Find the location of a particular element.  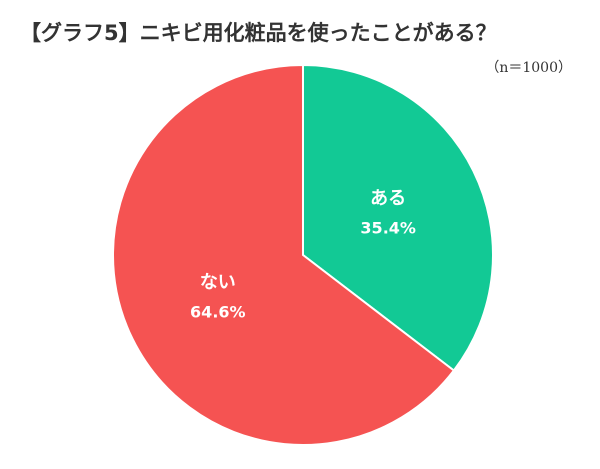

chart-subtitle: （n＝1000） is located at coordinates (528, 68).